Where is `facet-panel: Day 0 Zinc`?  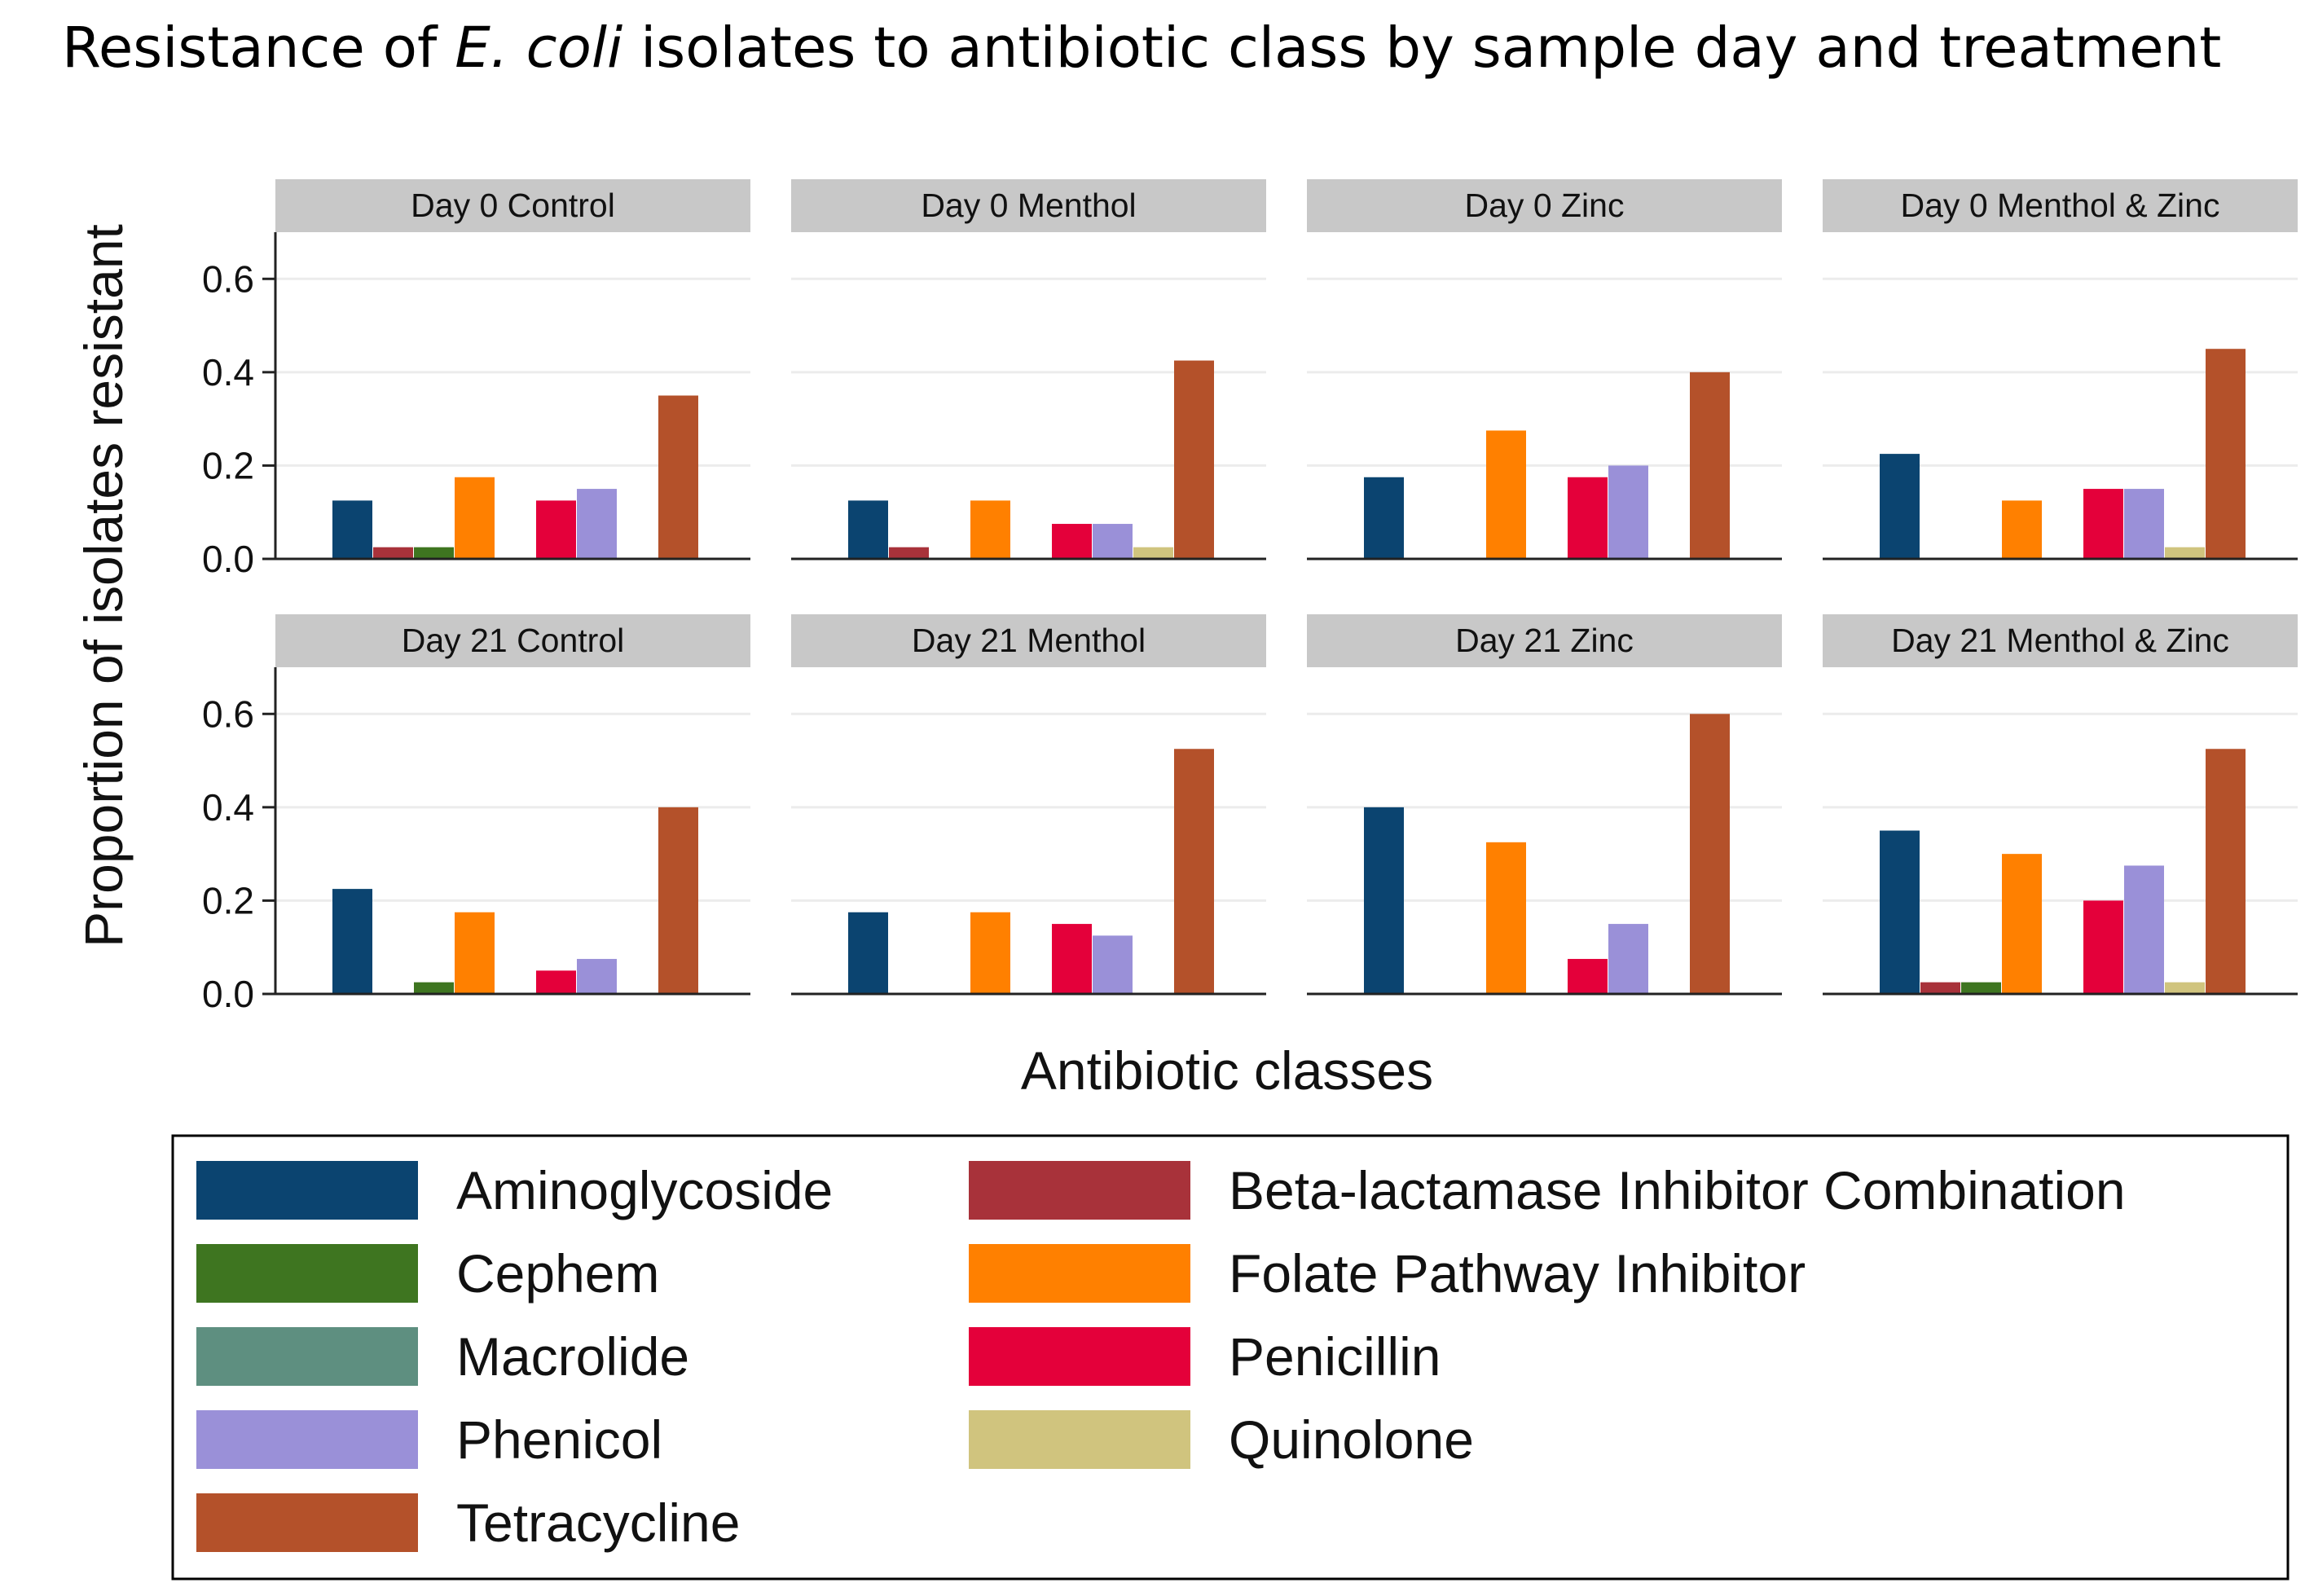
facet-panel: Day 0 Zinc is located at coordinates (1544, 370).